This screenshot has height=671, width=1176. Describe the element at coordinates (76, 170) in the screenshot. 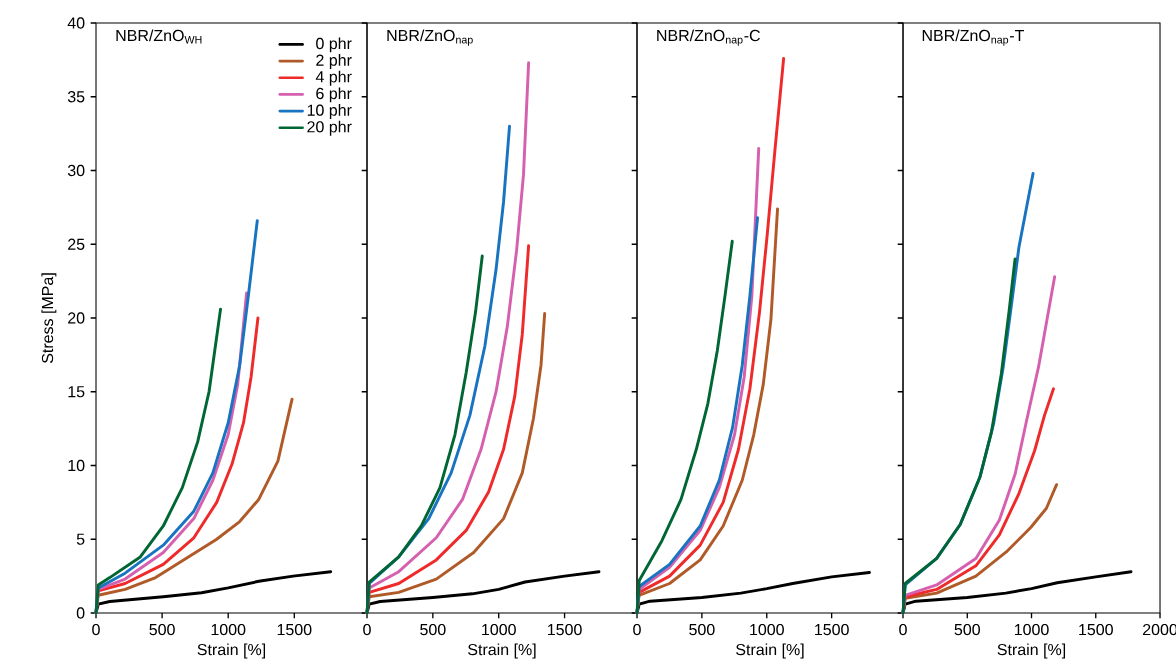

I see `y-tick-label: 30` at that location.